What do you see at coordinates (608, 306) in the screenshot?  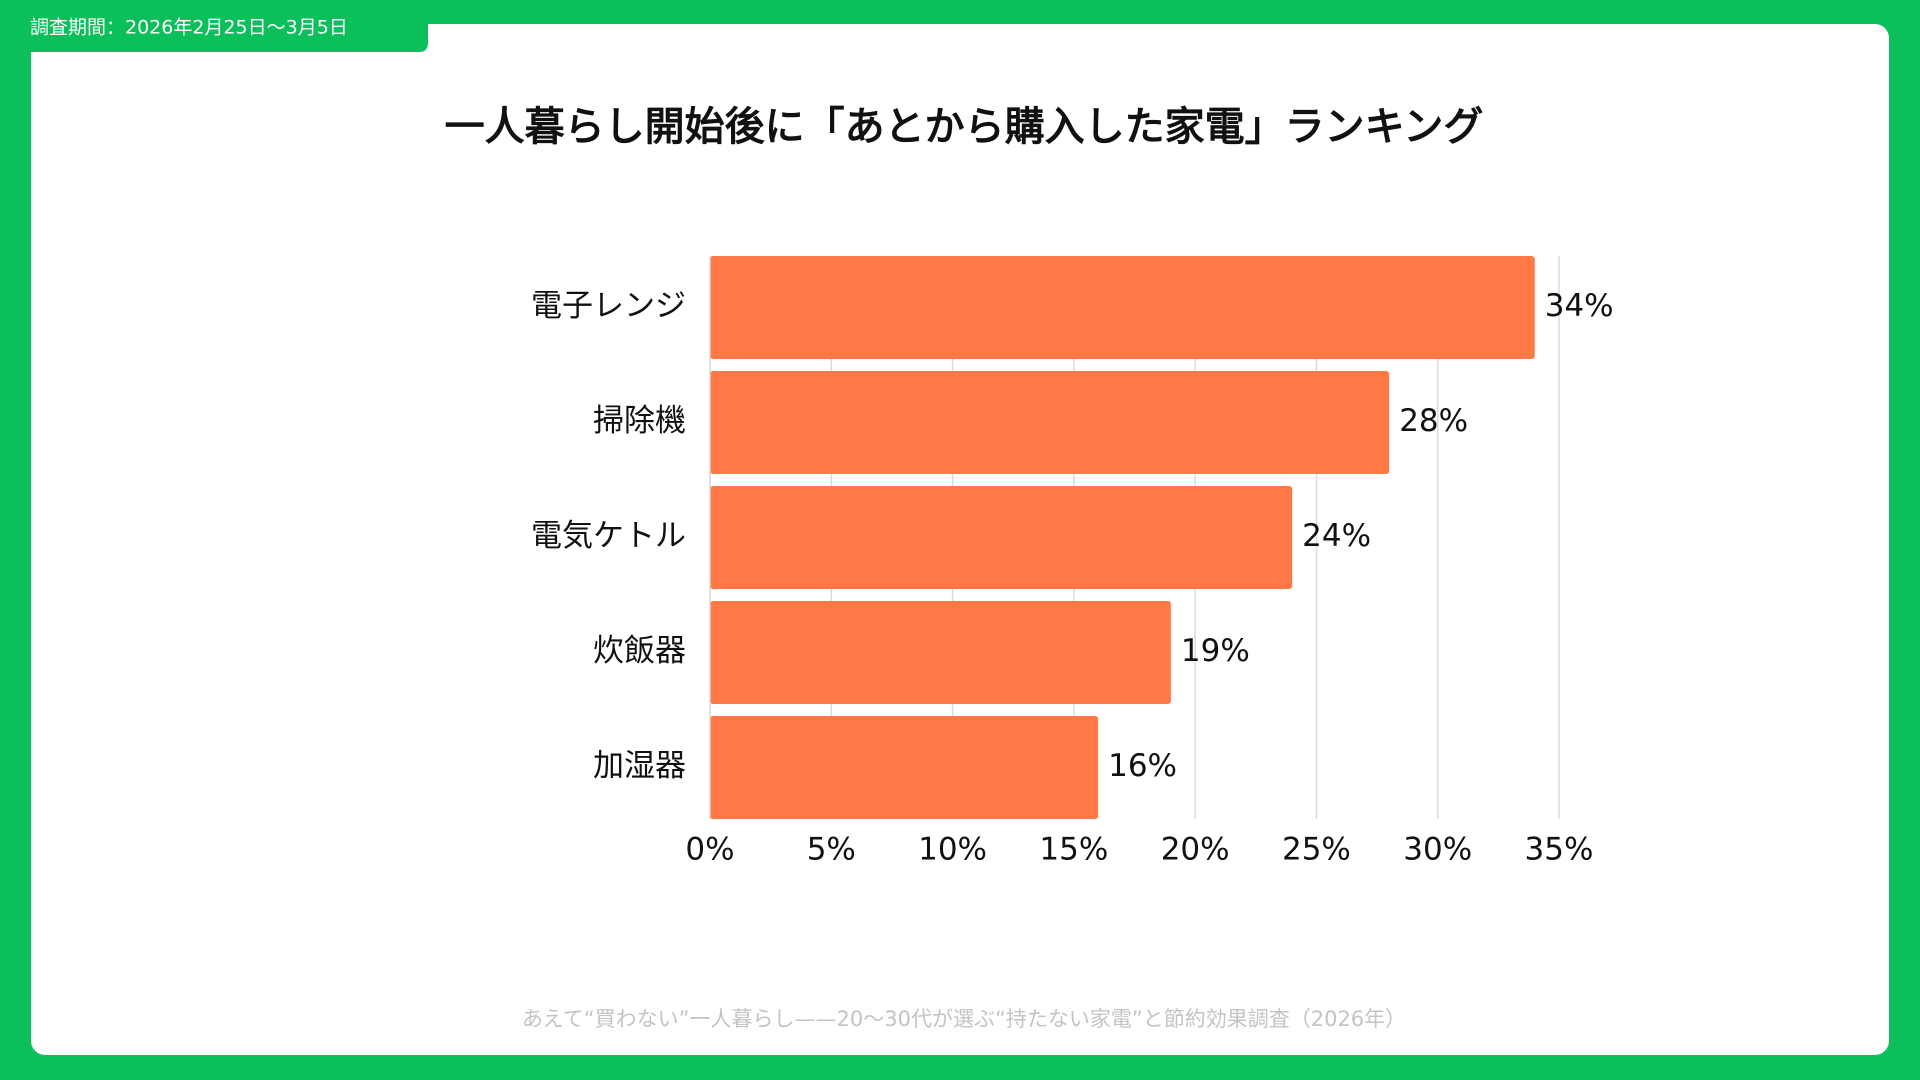 I see `y-tick-label: 電子レンジ` at bounding box center [608, 306].